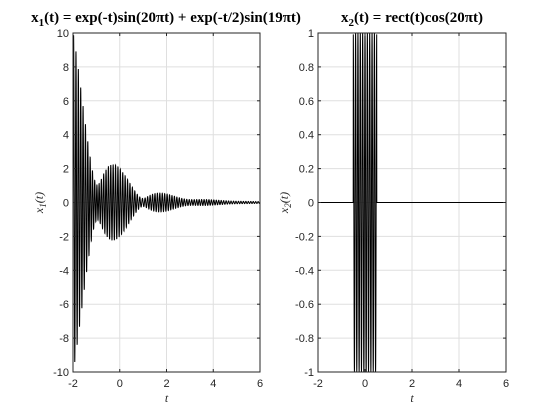 This screenshot has width=560, height=420. What do you see at coordinates (64, 339) in the screenshot?
I see `y-tick-label: -8` at bounding box center [64, 339].